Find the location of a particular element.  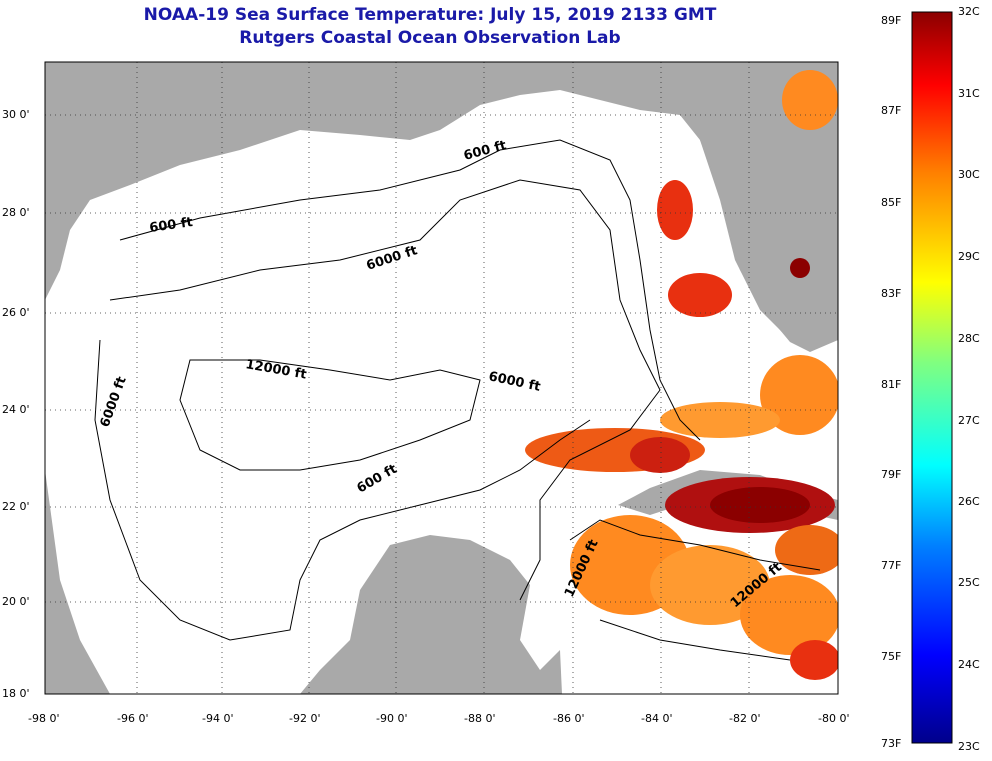

colorbar-f-label: 89F is located at coordinates (891, 20).